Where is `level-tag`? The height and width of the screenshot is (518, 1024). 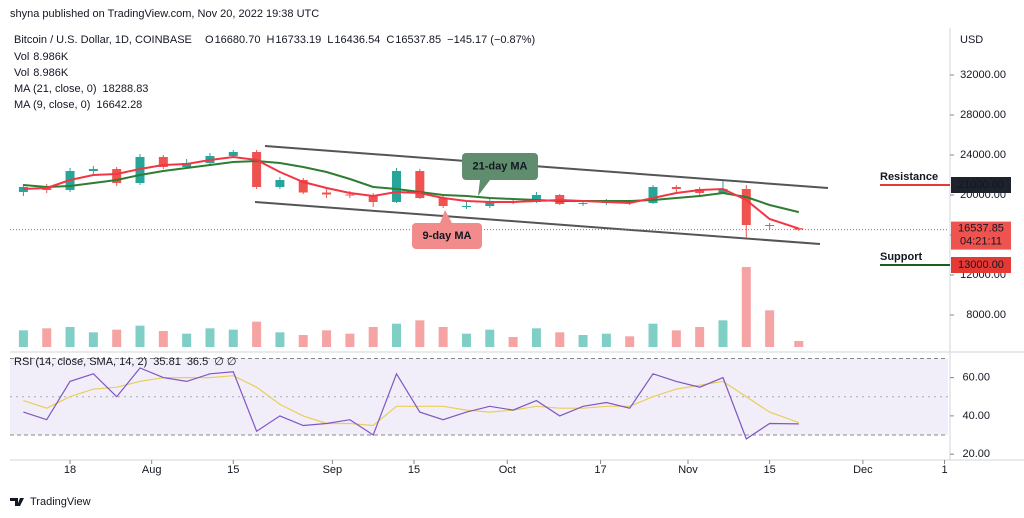 level-tag is located at coordinates (981, 265).